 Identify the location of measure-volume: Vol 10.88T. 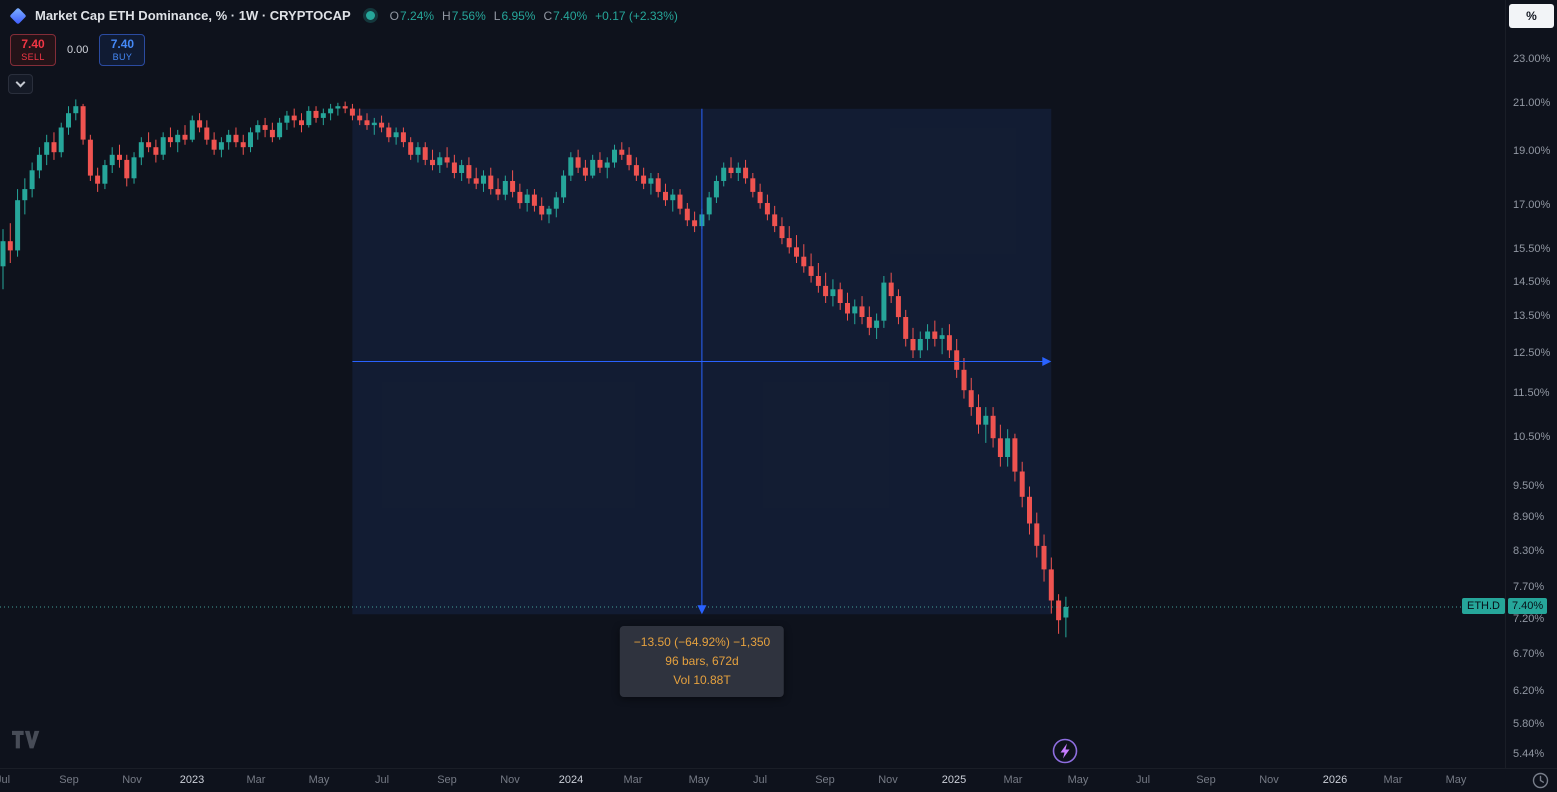
(702, 680).